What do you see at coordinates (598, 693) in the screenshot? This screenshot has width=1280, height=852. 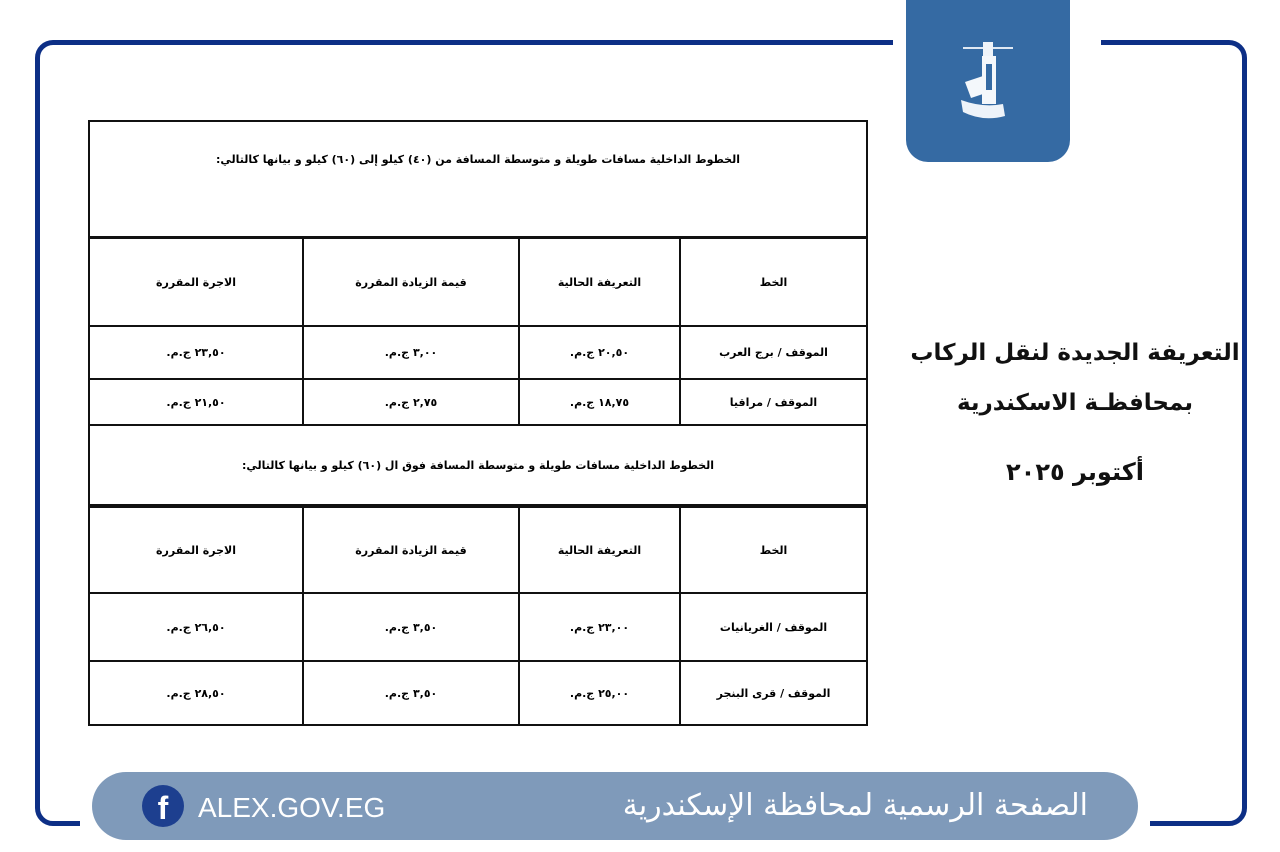 I see `cell-current-fare: ٢٥,٠٠ ج.م.` at bounding box center [598, 693].